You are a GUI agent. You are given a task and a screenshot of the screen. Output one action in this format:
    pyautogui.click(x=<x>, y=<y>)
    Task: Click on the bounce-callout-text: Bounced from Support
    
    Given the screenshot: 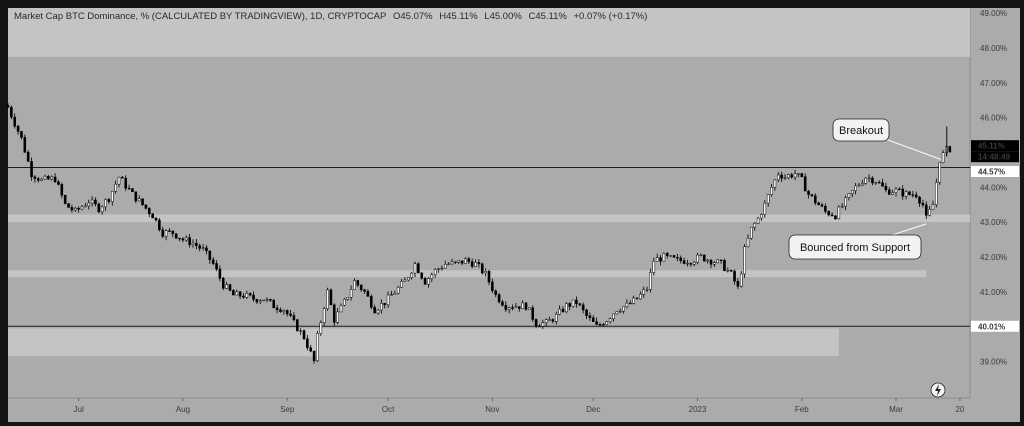 What is the action you would take?
    pyautogui.click(x=855, y=248)
    